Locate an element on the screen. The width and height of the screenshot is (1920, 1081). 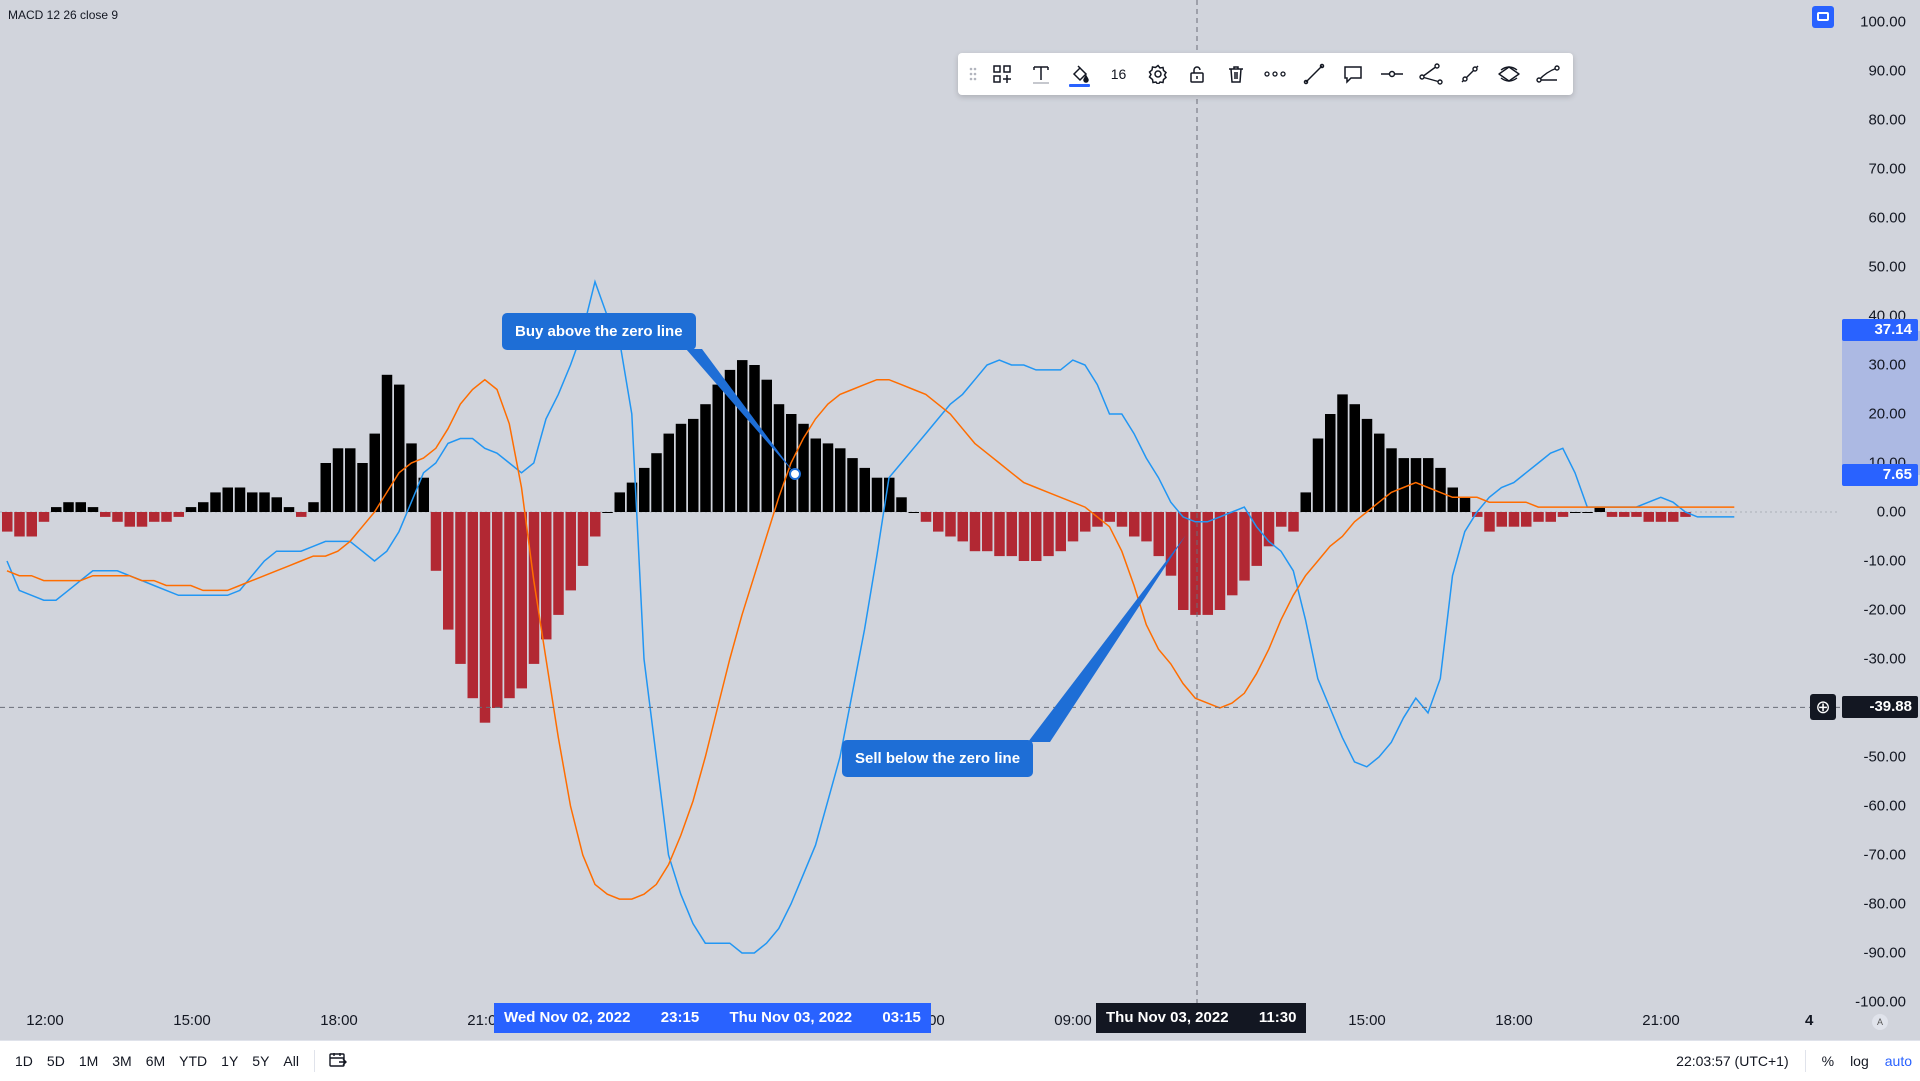
calendar-goto-icon is located at coordinates (338, 1061).